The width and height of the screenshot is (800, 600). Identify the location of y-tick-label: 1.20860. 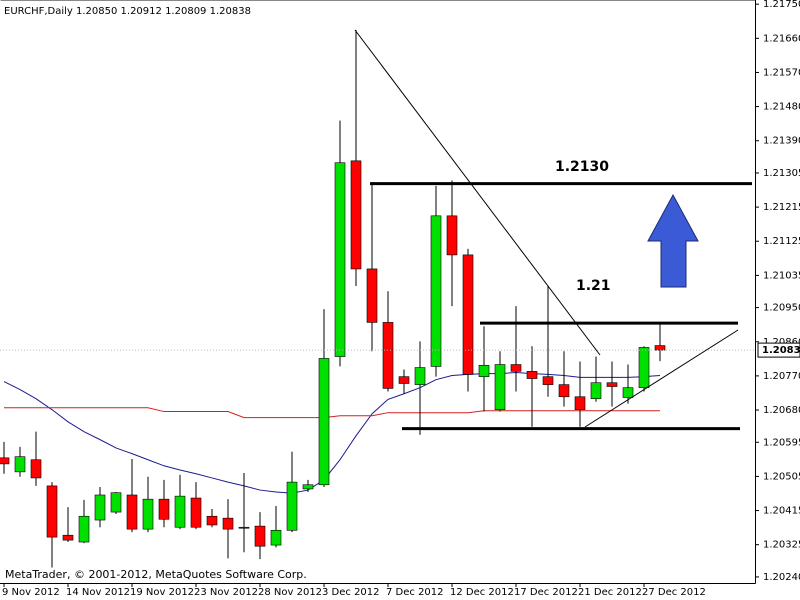
(781, 342).